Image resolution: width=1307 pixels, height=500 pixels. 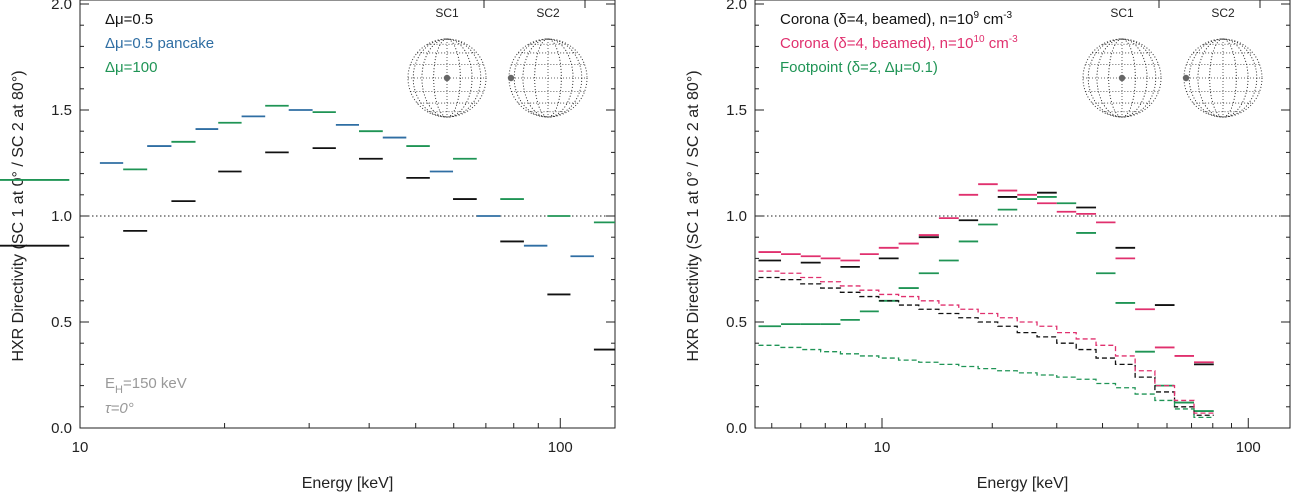 I want to click on annotation-subscript: H, so click(x=119, y=390).